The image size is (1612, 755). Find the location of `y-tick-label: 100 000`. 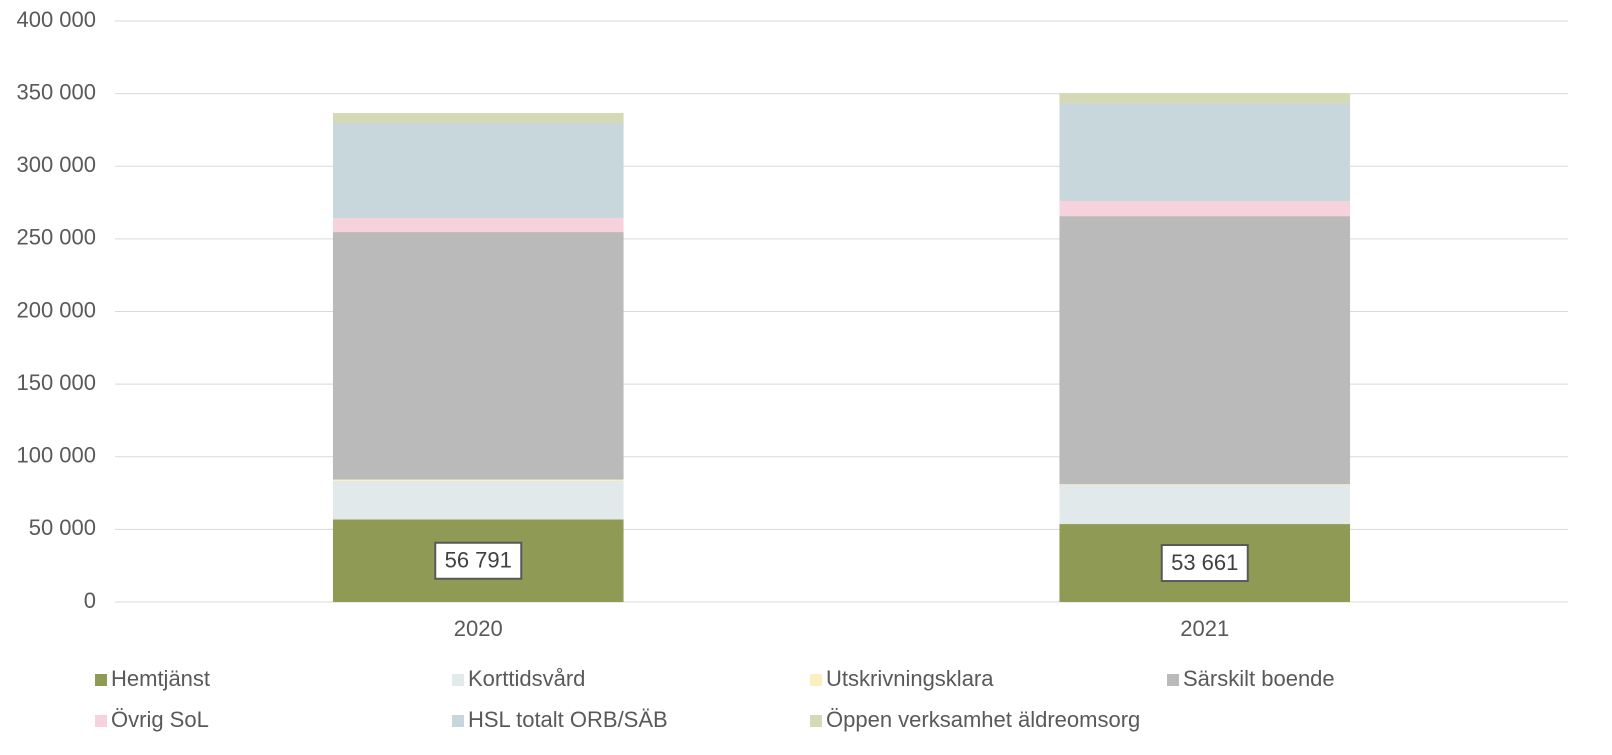

y-tick-label: 100 000 is located at coordinates (56, 455).